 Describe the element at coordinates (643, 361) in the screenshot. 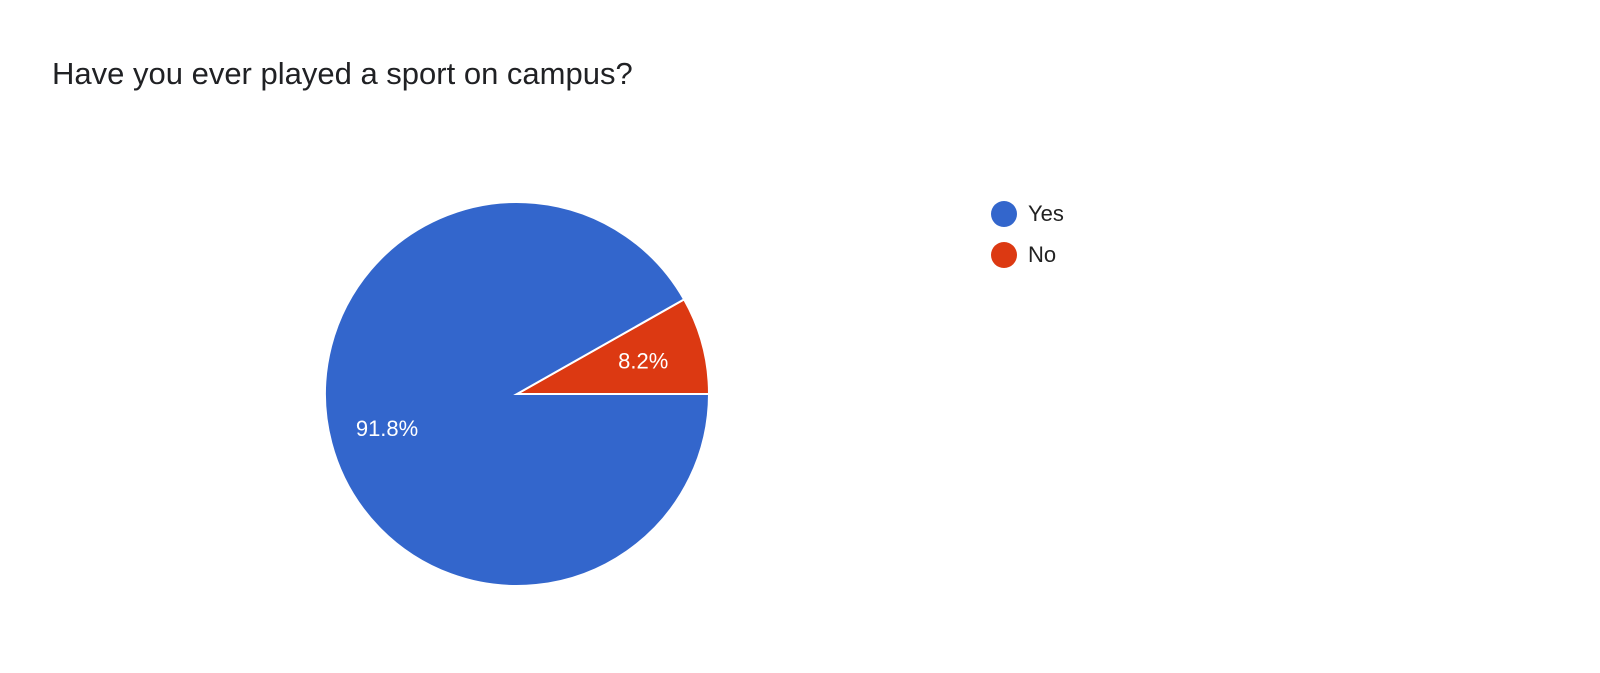

I see `data-label-no: 8.2%` at that location.